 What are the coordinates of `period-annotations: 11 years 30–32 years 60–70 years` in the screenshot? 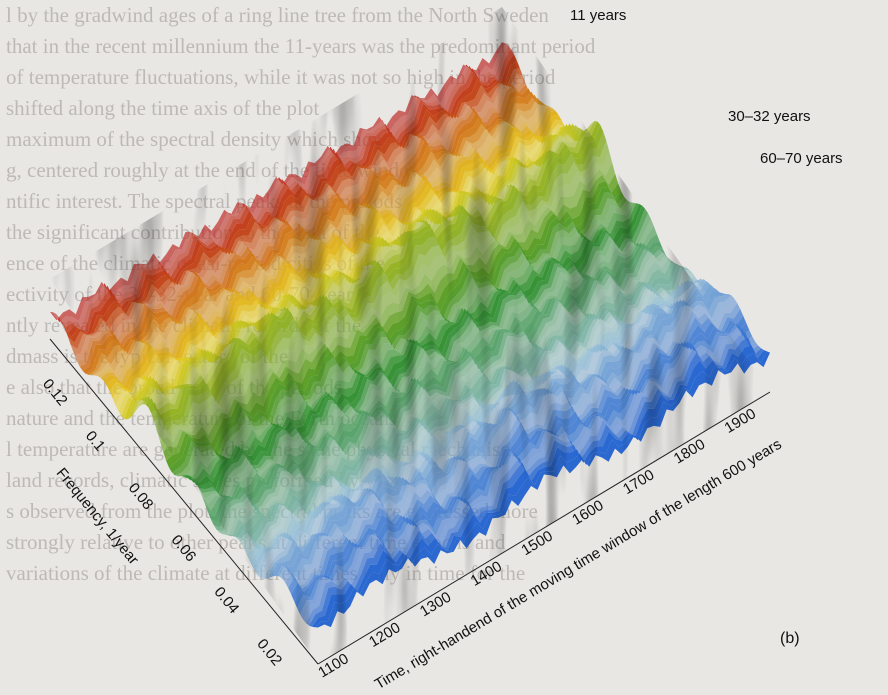 It's located at (706, 87).